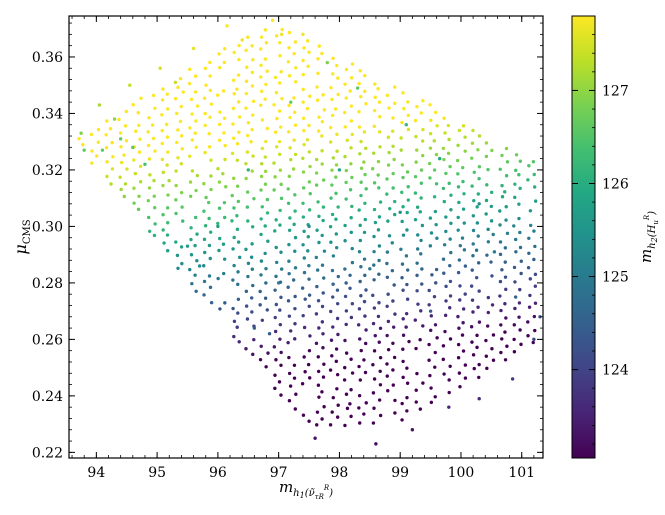 This screenshot has height=515, width=665. I want to click on x-tick-label: 97, so click(279, 473).